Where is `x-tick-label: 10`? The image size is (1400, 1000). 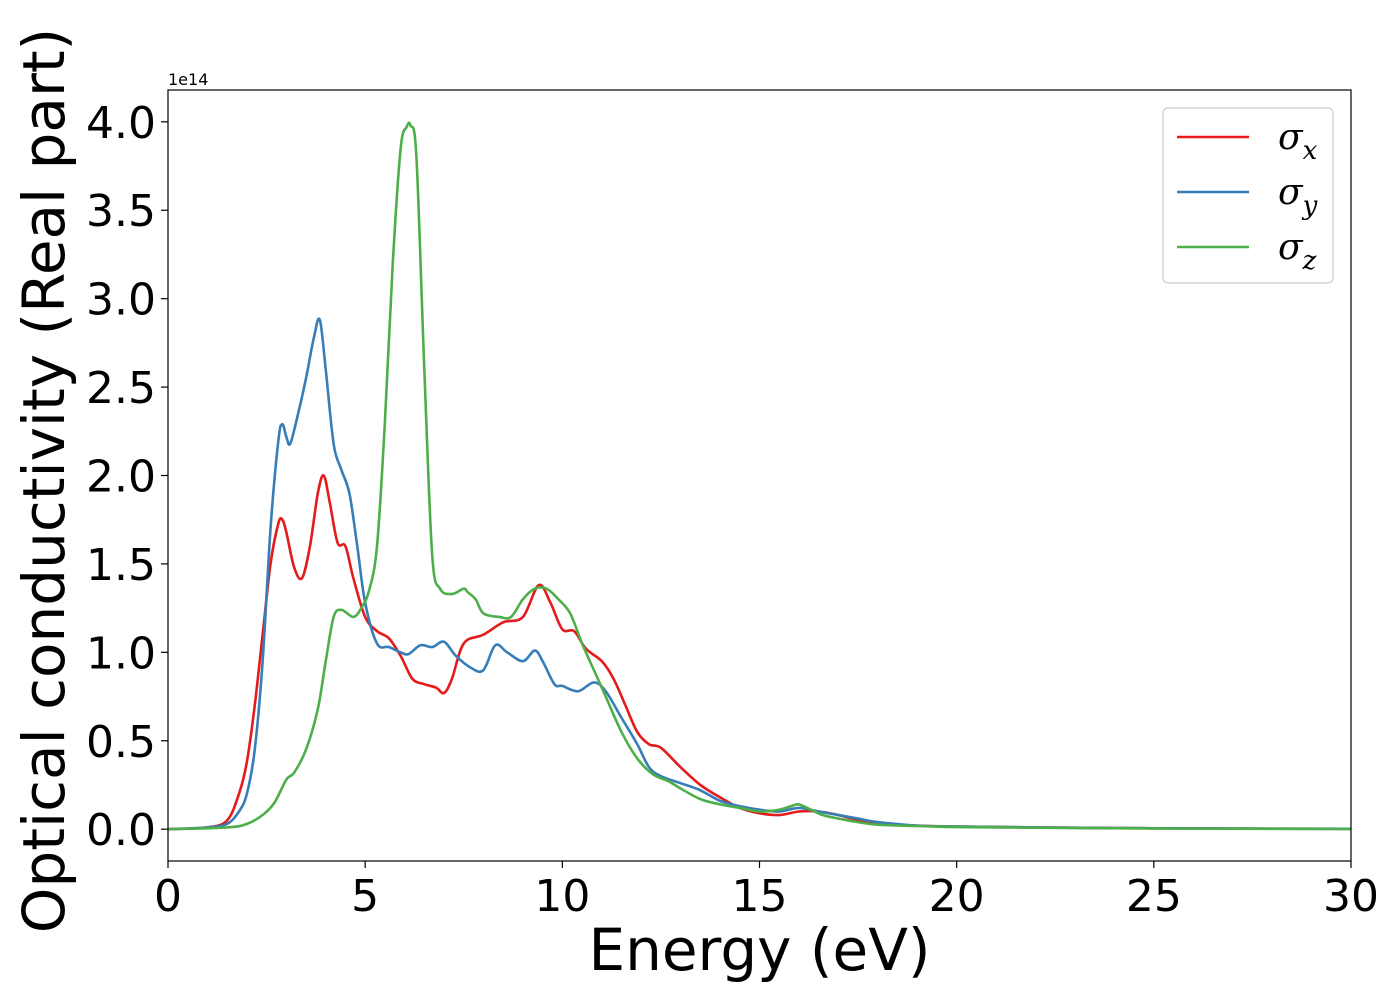
x-tick-label: 10 is located at coordinates (562, 896).